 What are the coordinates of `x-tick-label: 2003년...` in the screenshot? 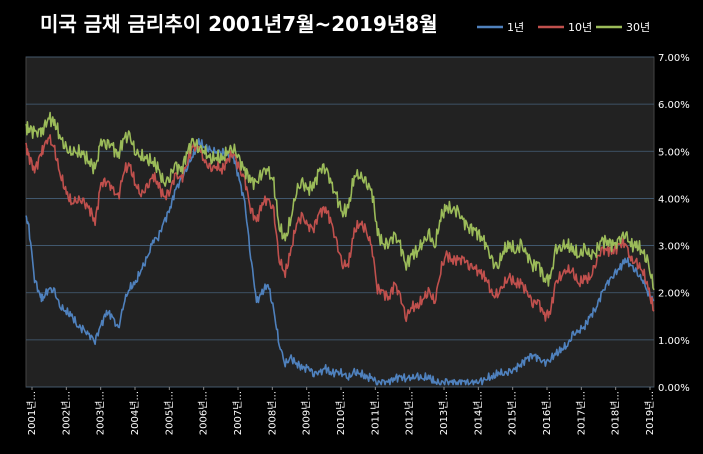 It's located at (101, 413).